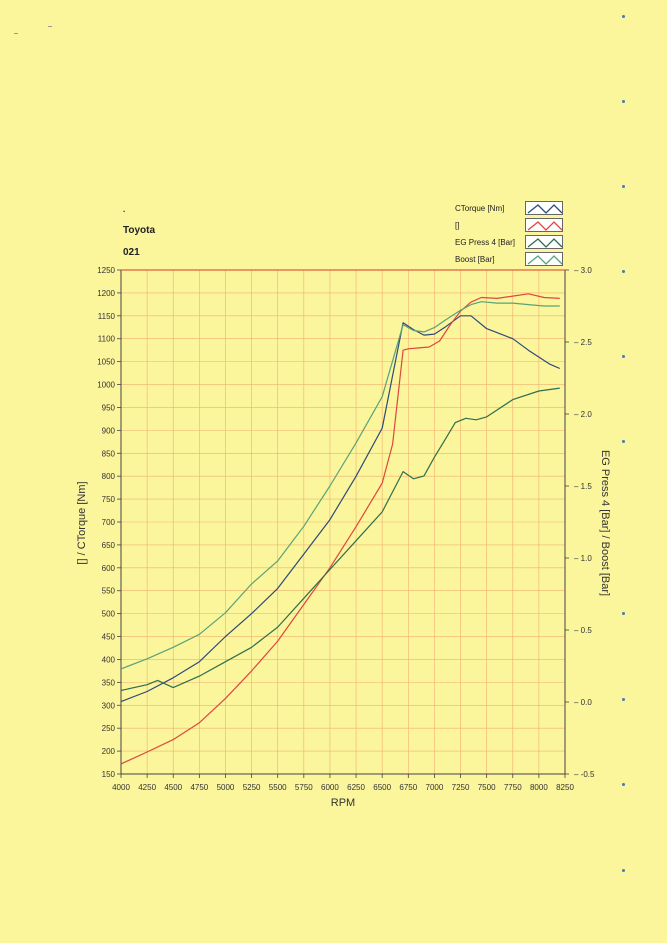 The width and height of the screenshot is (667, 943). Describe the element at coordinates (583, 702) in the screenshot. I see `y-tick-label-right: – 0.0` at that location.